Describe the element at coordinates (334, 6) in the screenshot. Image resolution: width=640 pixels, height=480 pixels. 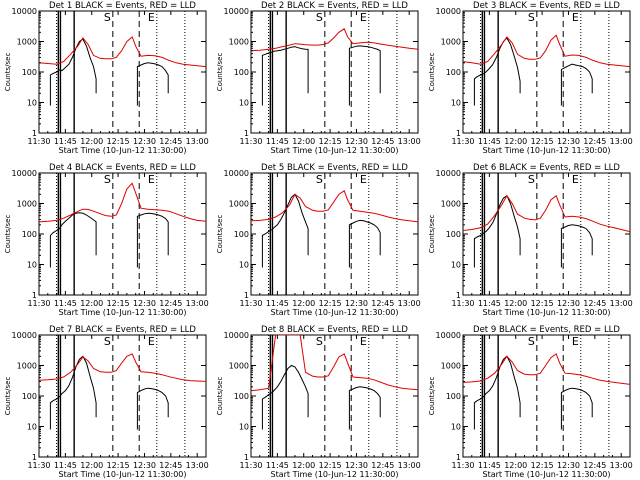
I see `chart-title: Det 2 BLACK = Events, RED = LLD` at that location.